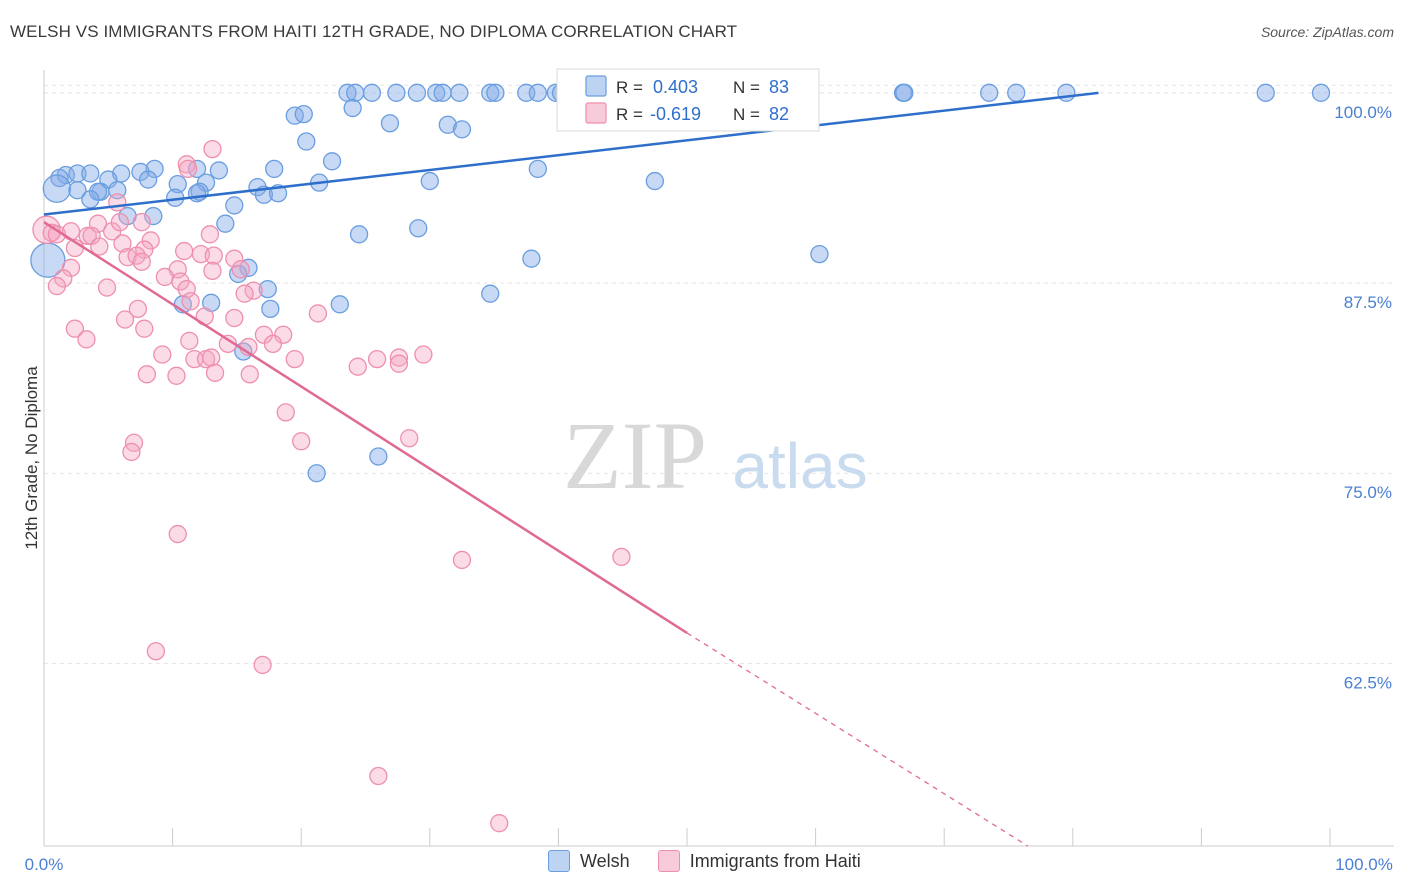  Describe the element at coordinates (1364, 864) in the screenshot. I see `x-tick-label-max: 100.0%` at that location.